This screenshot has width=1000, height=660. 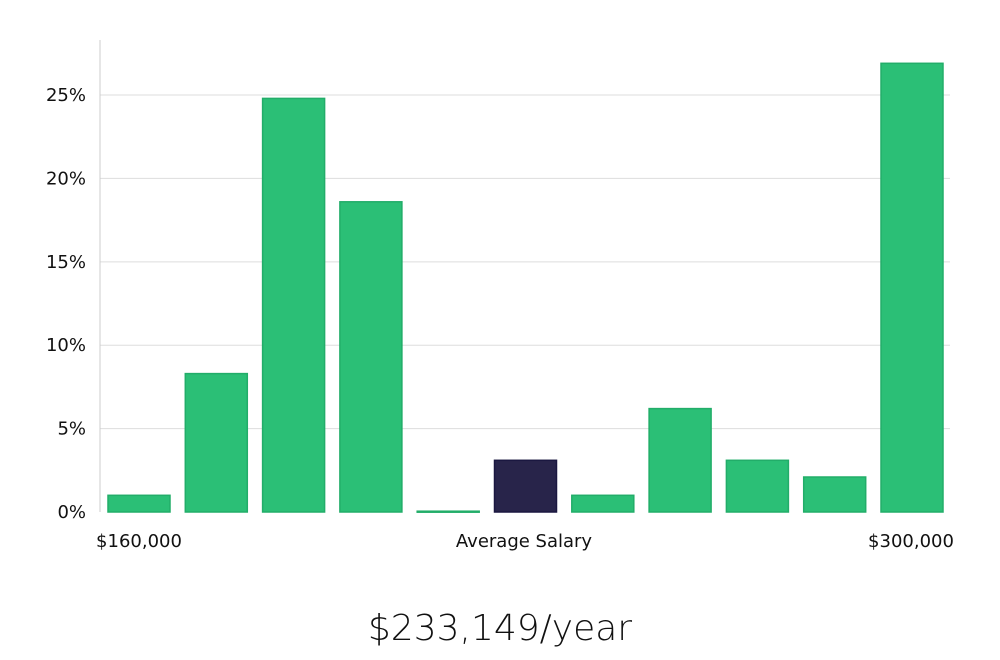 What do you see at coordinates (66, 178) in the screenshot?
I see `y-tick-label: 20%` at bounding box center [66, 178].